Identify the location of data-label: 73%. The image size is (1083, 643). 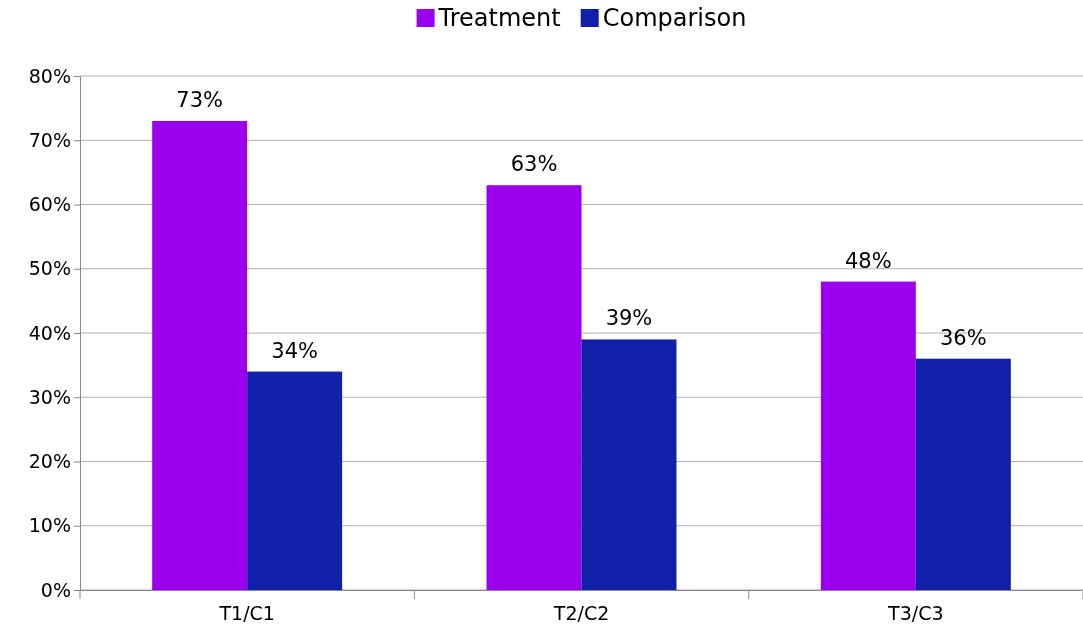
(200, 99).